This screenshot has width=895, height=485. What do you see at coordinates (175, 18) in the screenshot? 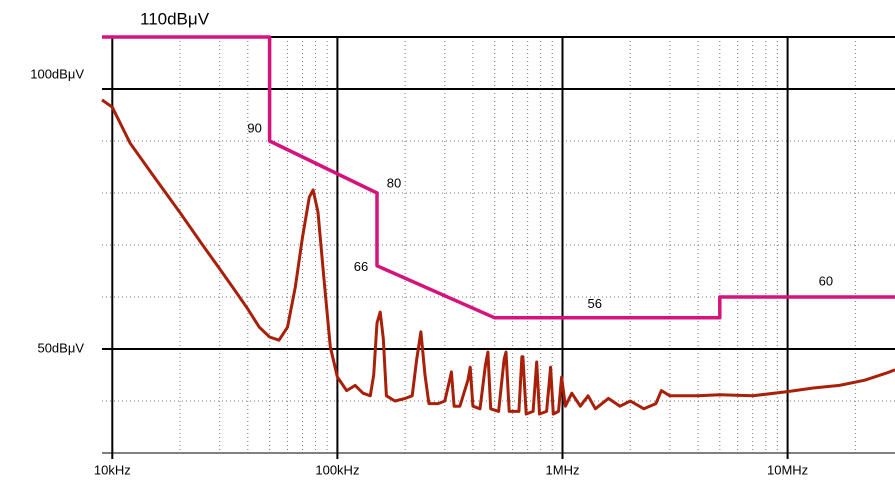
I see `y-tick-label: 110dBμV` at bounding box center [175, 18].